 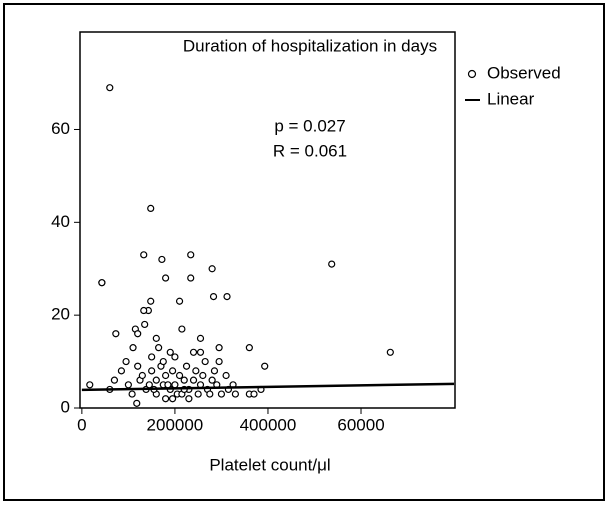 I want to click on annotation: R = 0.061, so click(x=310, y=150).